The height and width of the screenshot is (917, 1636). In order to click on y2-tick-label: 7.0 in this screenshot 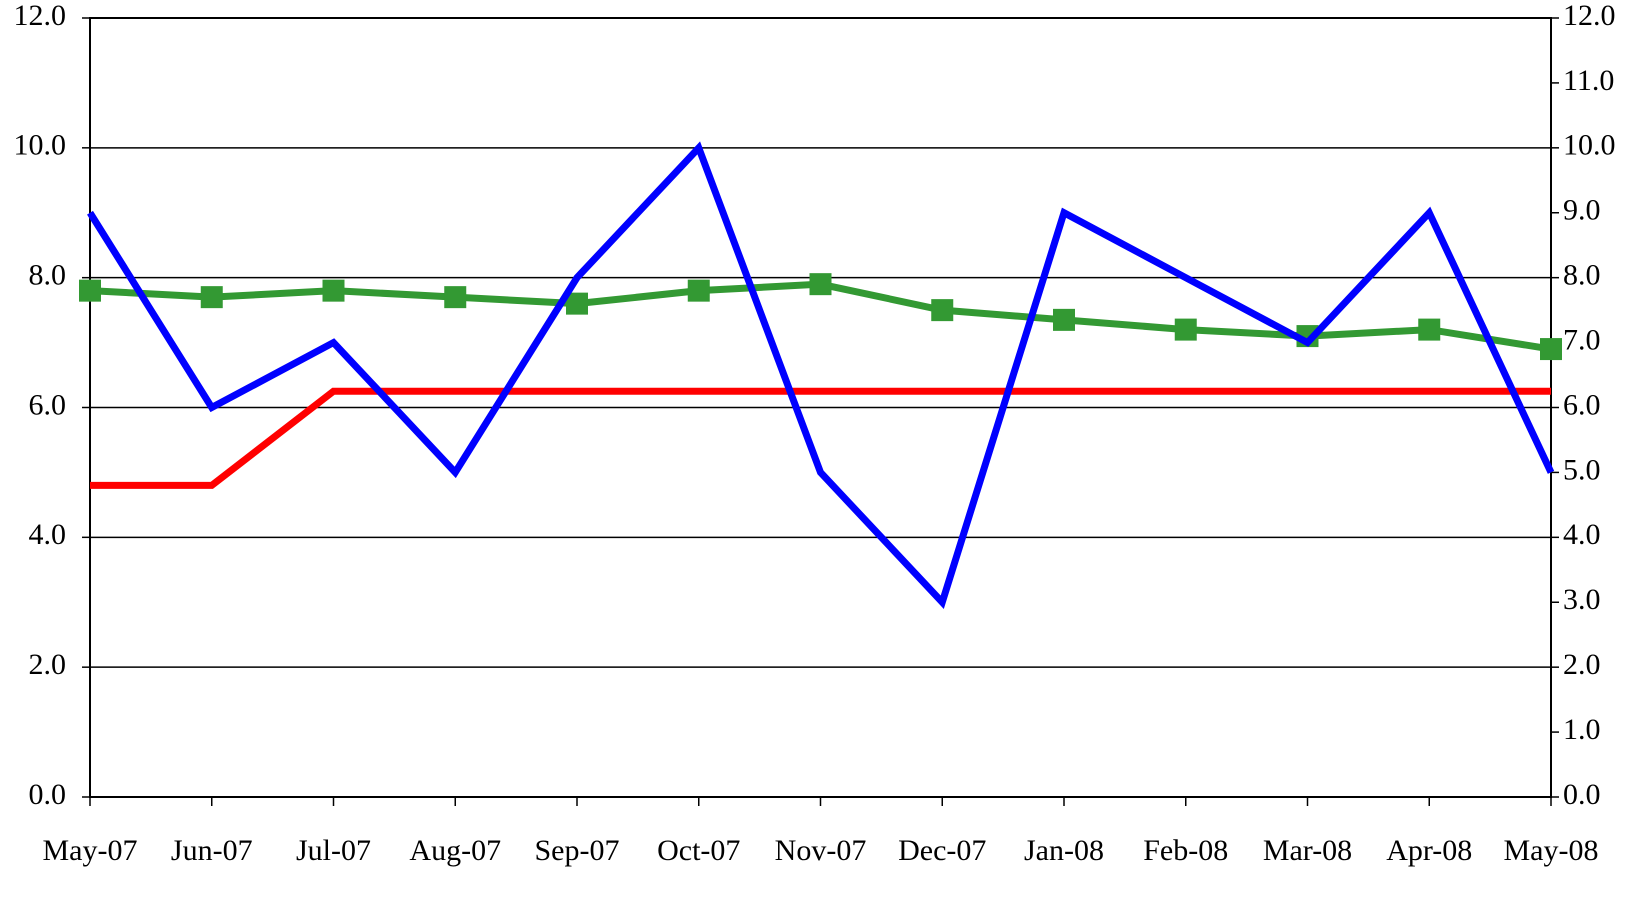, I will do `click(1582, 339)`.